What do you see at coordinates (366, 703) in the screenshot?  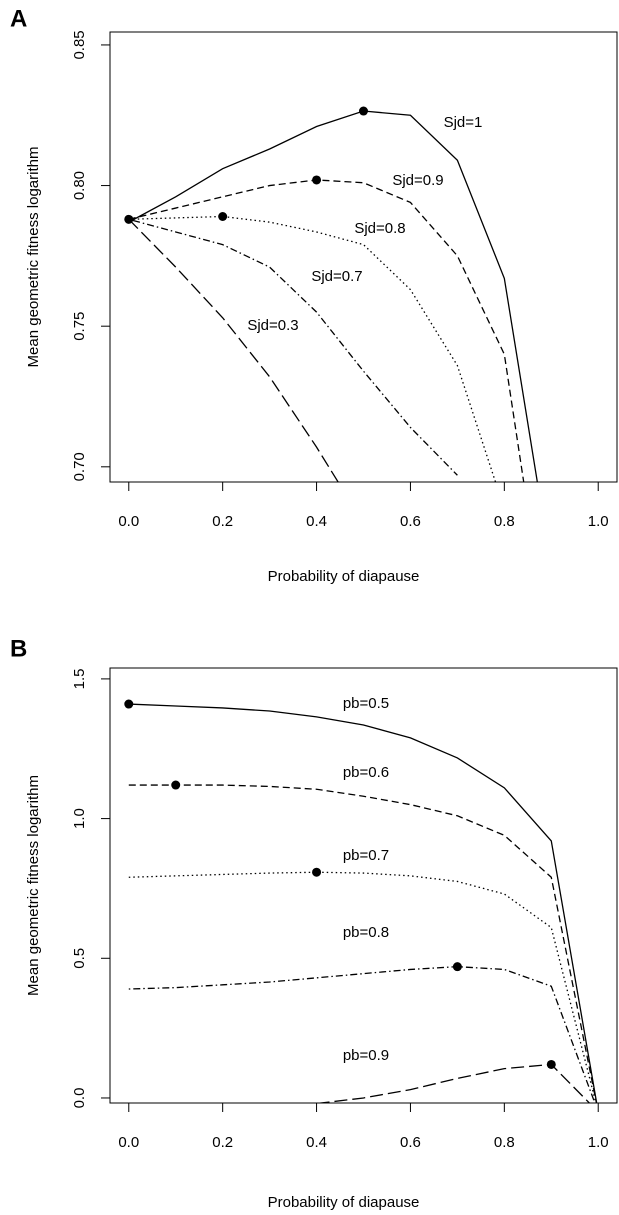 I see `series-label: pb=0.5` at bounding box center [366, 703].